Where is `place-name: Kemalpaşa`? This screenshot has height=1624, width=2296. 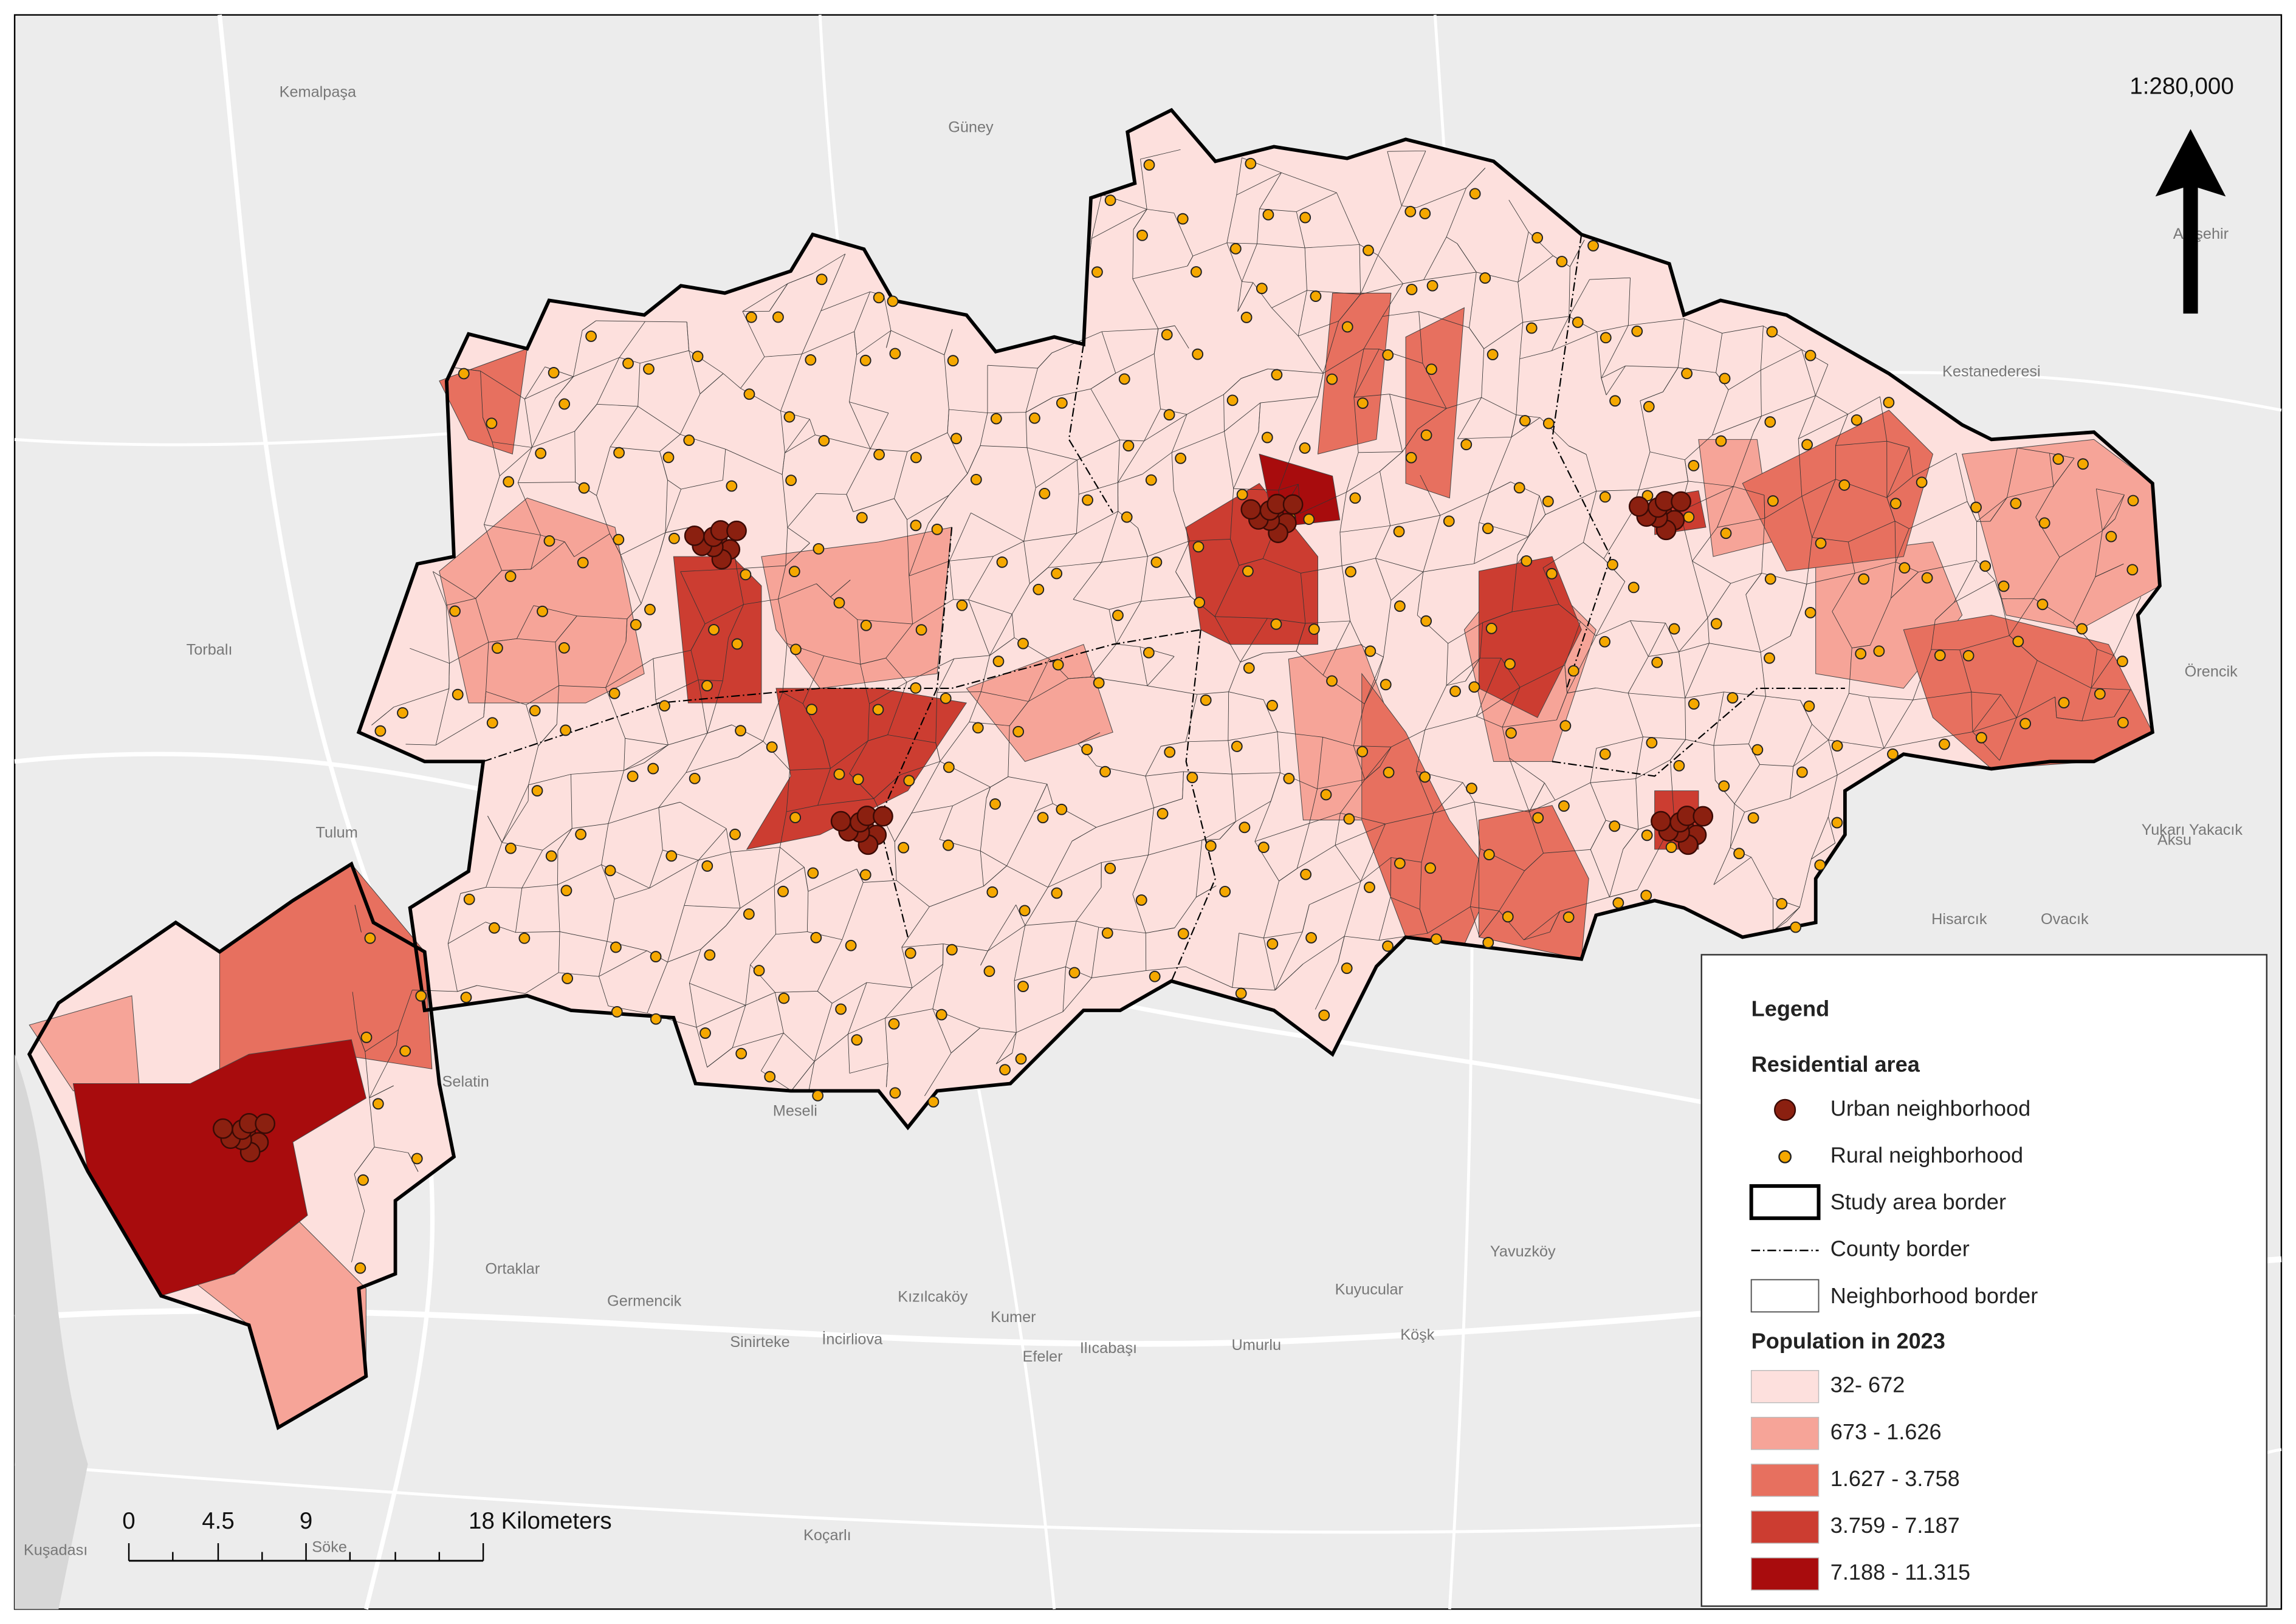 place-name: Kemalpaşa is located at coordinates (318, 92).